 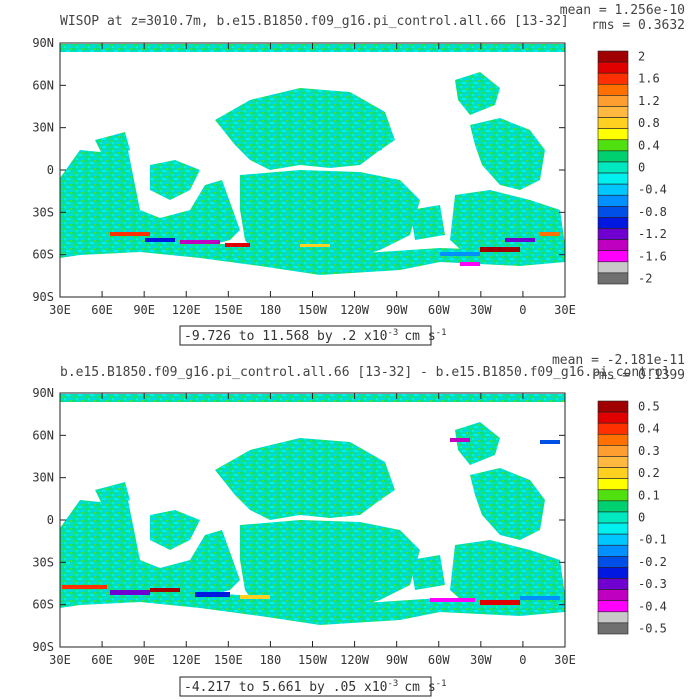 What do you see at coordinates (144, 660) in the screenshot?
I see `x-tick-label: 90E` at bounding box center [144, 660].